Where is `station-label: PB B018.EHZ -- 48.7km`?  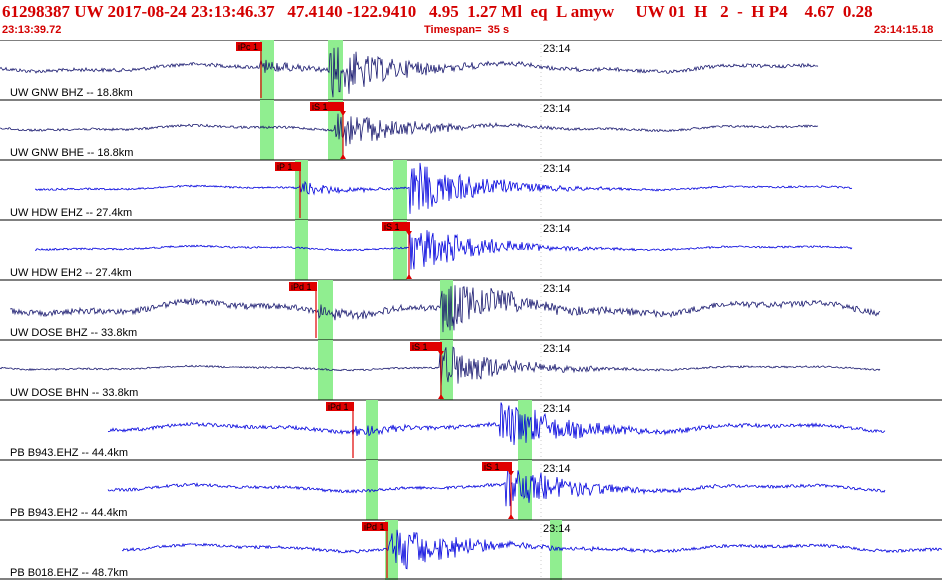 station-label: PB B018.EHZ -- 48.7km is located at coordinates (69, 573).